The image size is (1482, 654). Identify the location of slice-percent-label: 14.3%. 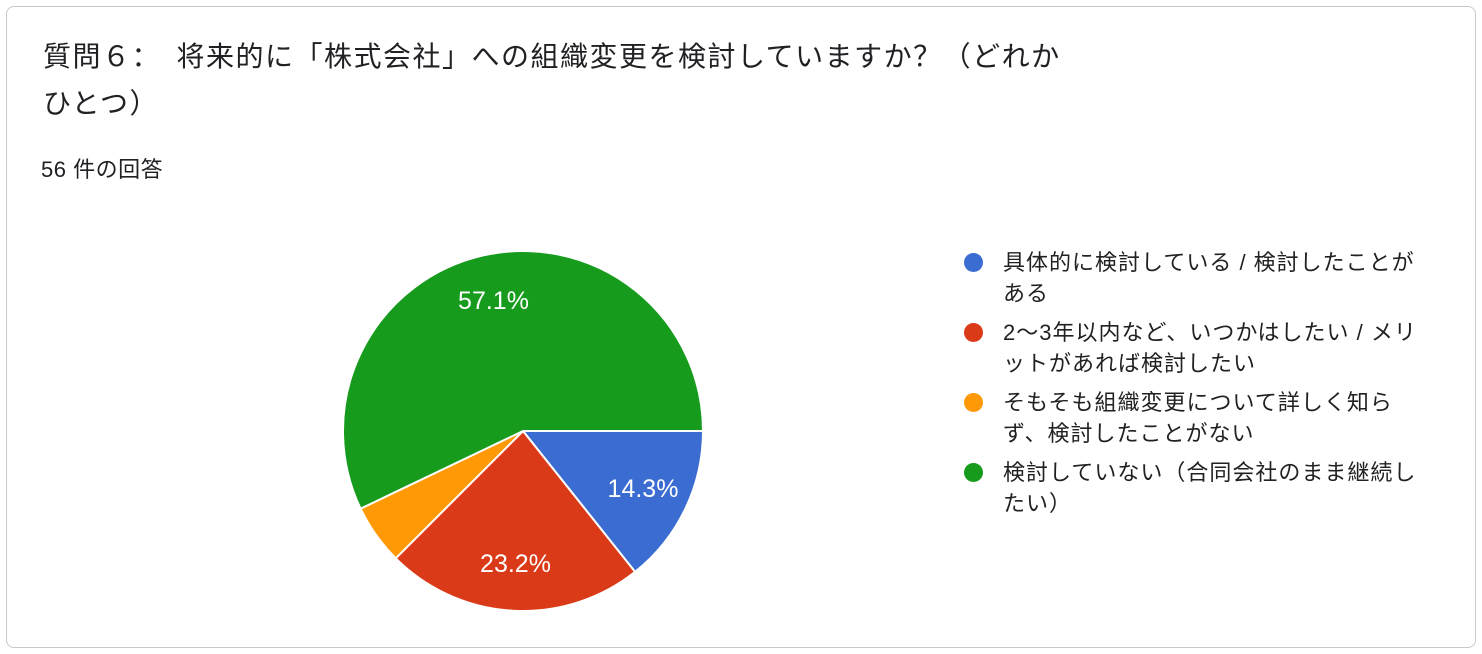
(643, 489).